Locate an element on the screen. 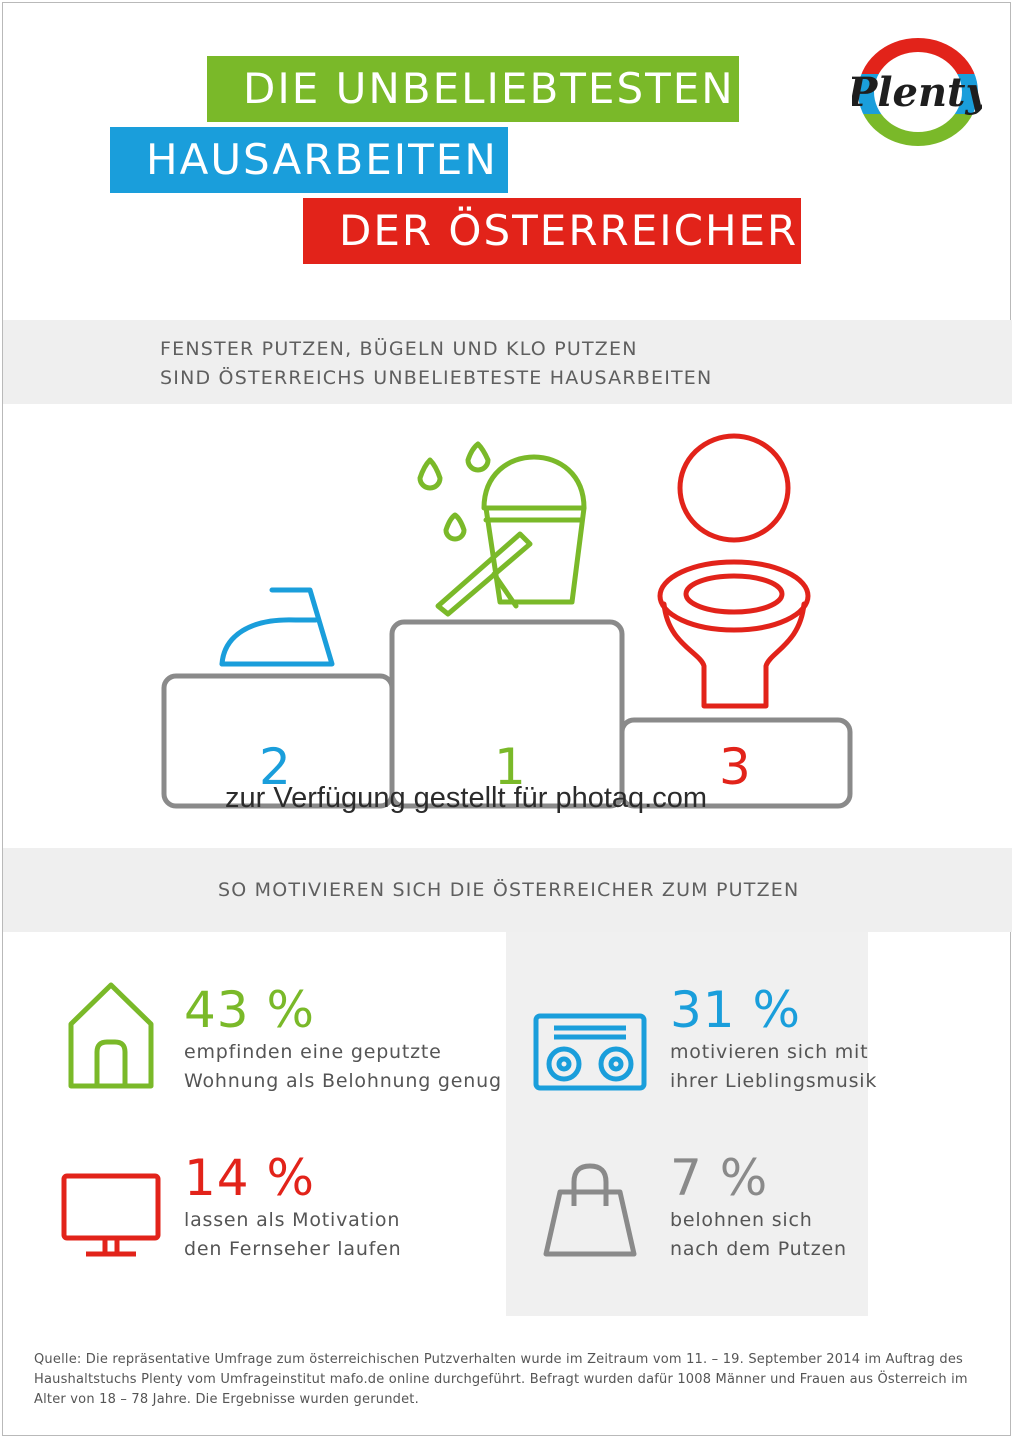  title-line-3: DER ÖSTERREICHER is located at coordinates (552, 231).